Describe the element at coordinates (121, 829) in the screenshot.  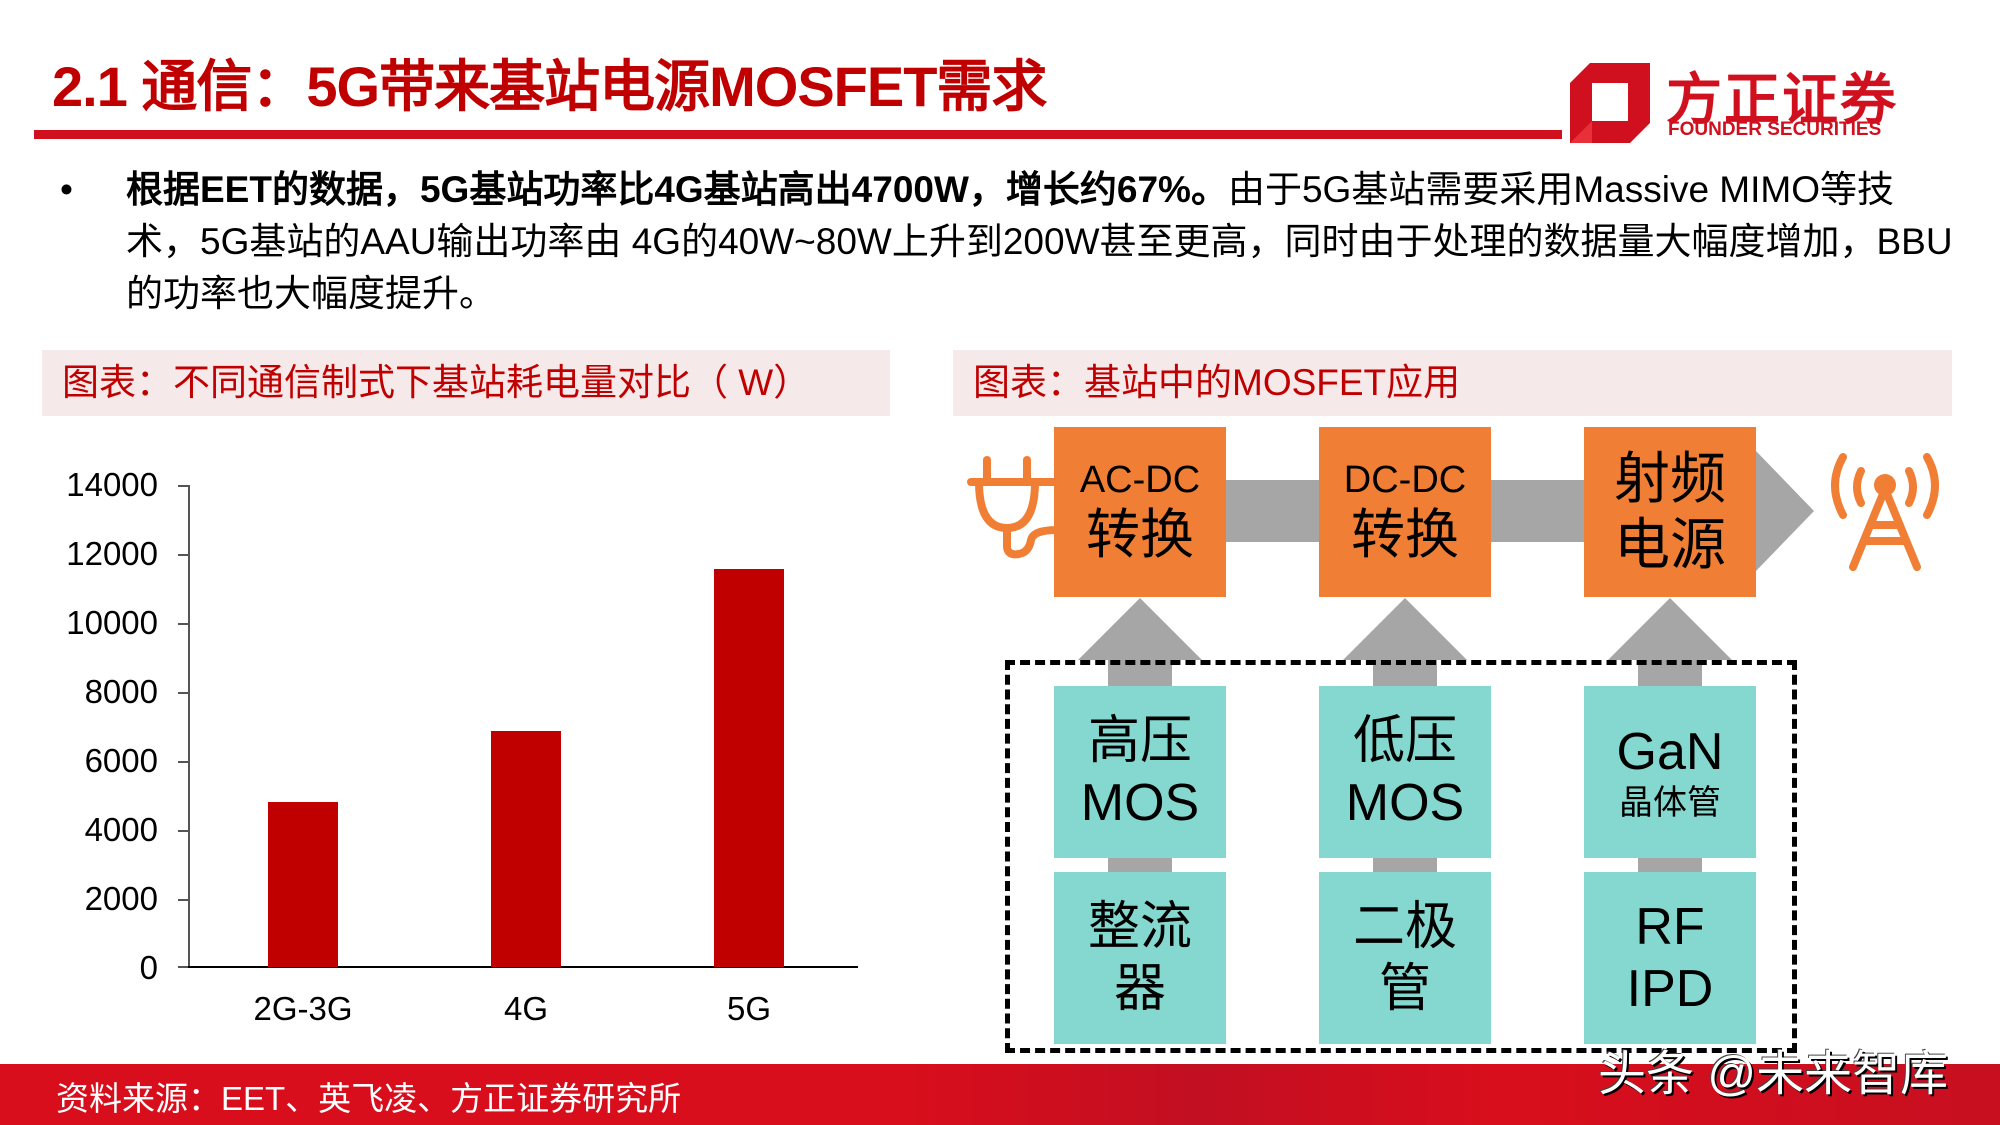
I see `y-tick-label: 4000` at that location.